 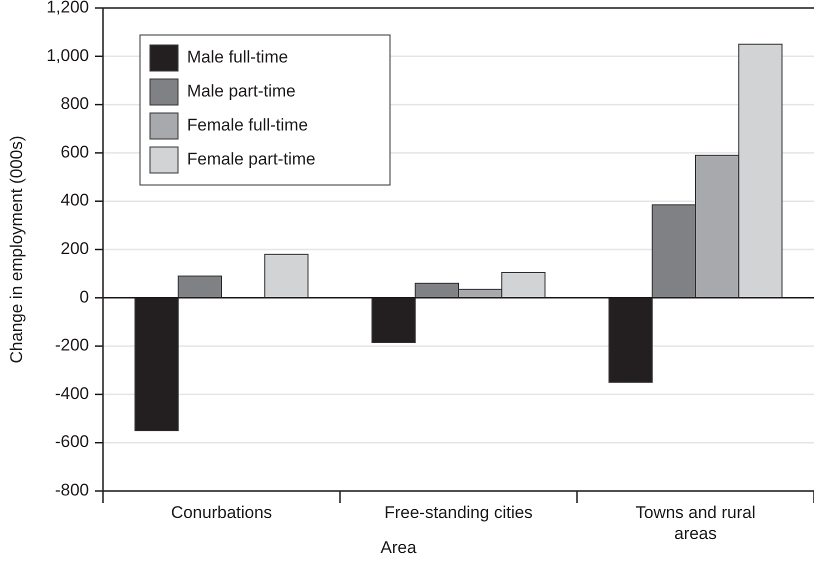 I want to click on legend-label: Male part-time, so click(x=241, y=90).